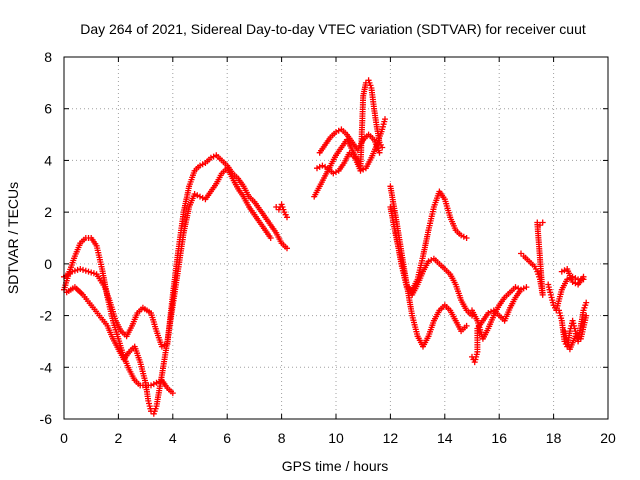 The width and height of the screenshot is (640, 480). Describe the element at coordinates (336, 438) in the screenshot. I see `x-tick-label: 10` at that location.